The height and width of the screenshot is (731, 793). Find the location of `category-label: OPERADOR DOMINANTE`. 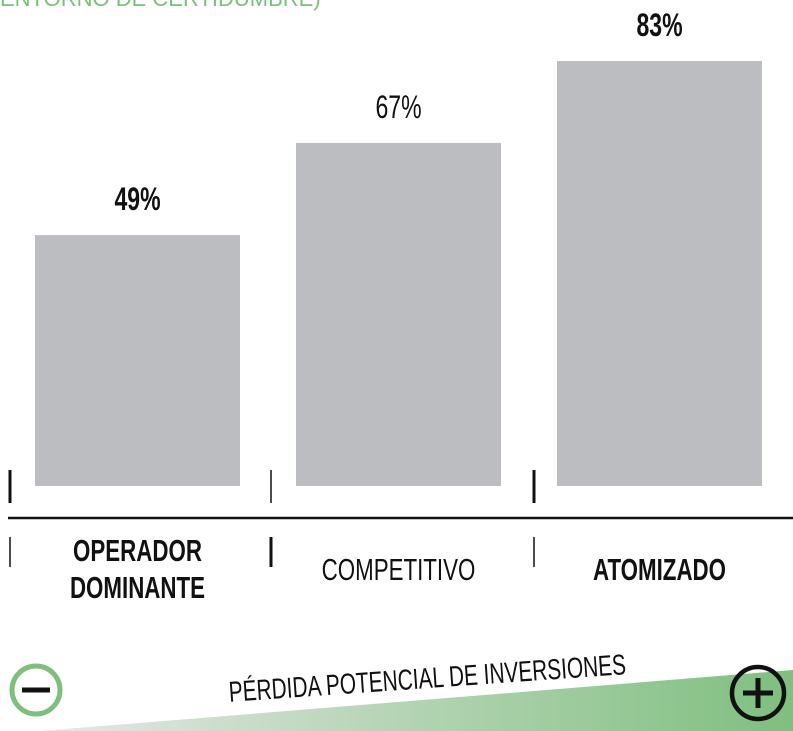

category-label: OPERADOR DOMINANTE is located at coordinates (137, 568).